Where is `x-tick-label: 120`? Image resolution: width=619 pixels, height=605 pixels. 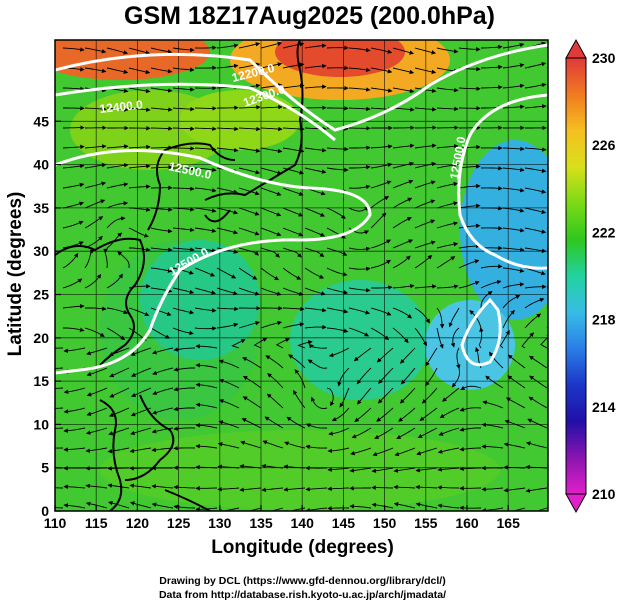 x-tick-label: 120 is located at coordinates (138, 523).